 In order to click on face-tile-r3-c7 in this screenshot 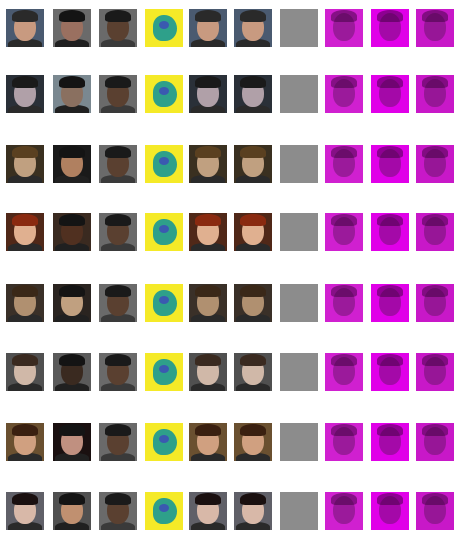, I will do `click(299, 164)`.